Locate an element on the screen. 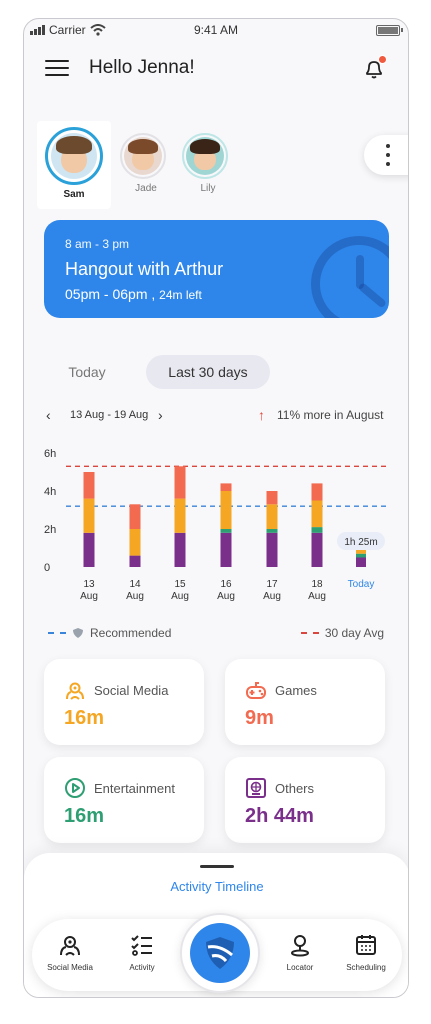 This screenshot has width=431, height=1024. nav-activity: Activity is located at coordinates (142, 952).